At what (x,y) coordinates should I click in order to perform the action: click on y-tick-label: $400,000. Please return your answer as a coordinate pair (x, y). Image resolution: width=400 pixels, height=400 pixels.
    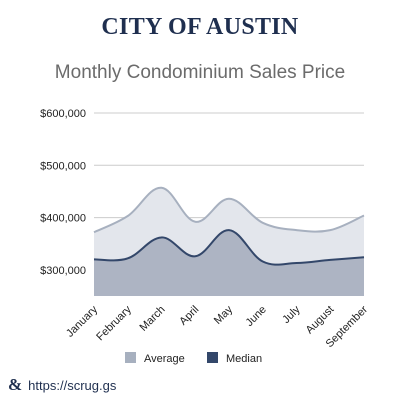
    Looking at the image, I should click on (63, 219).